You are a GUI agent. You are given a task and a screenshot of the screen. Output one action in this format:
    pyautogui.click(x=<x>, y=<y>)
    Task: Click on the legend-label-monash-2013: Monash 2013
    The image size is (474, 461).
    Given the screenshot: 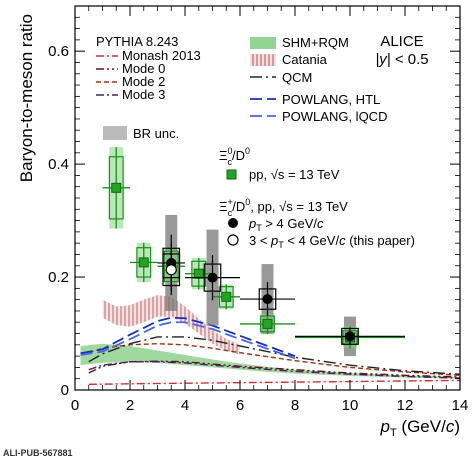 What is the action you would take?
    pyautogui.click(x=161, y=55)
    